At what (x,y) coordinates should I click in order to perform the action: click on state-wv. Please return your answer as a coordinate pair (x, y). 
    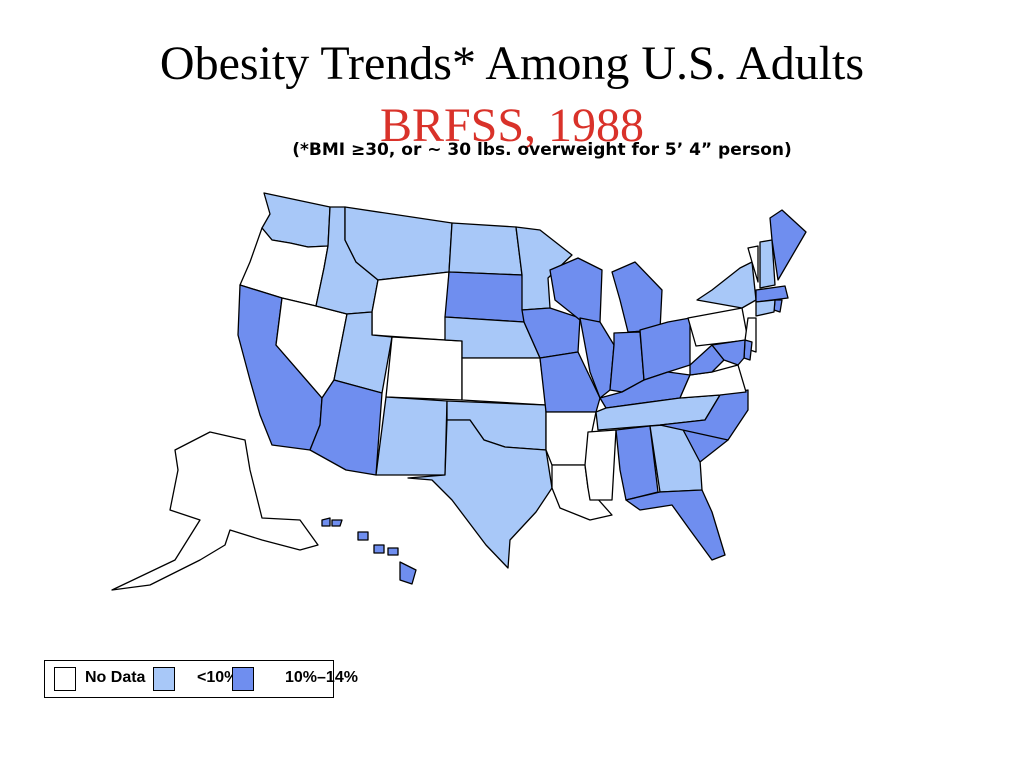
    Looking at the image, I should click on (707, 360).